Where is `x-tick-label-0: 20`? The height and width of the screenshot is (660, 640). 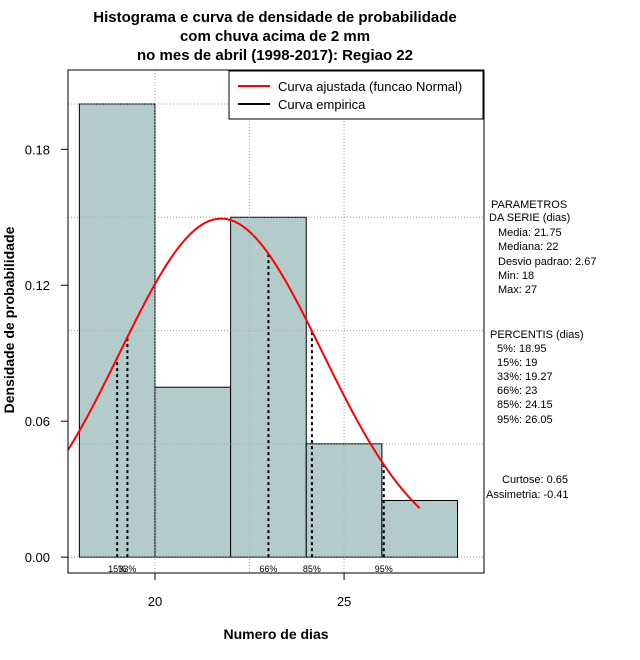 x-tick-label-0: 20 is located at coordinates (155, 601).